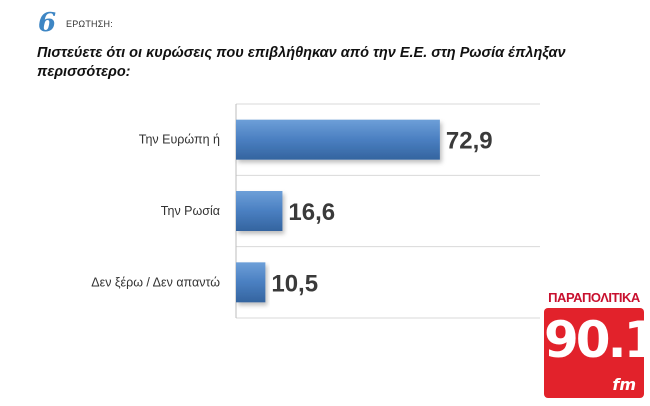  Describe the element at coordinates (155, 282) in the screenshot. I see `category-label: Δεν ξέρω / Δεν απαντώ` at that location.